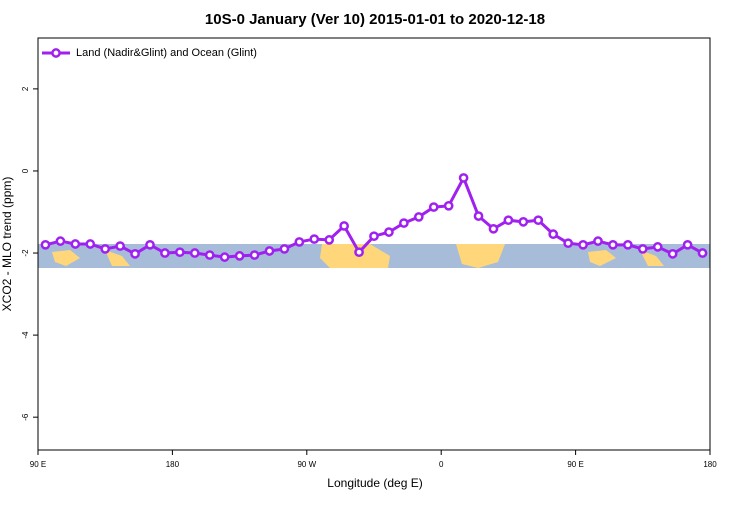  Describe the element at coordinates (306, 464) in the screenshot. I see `x-tick-label: 90 W` at that location.